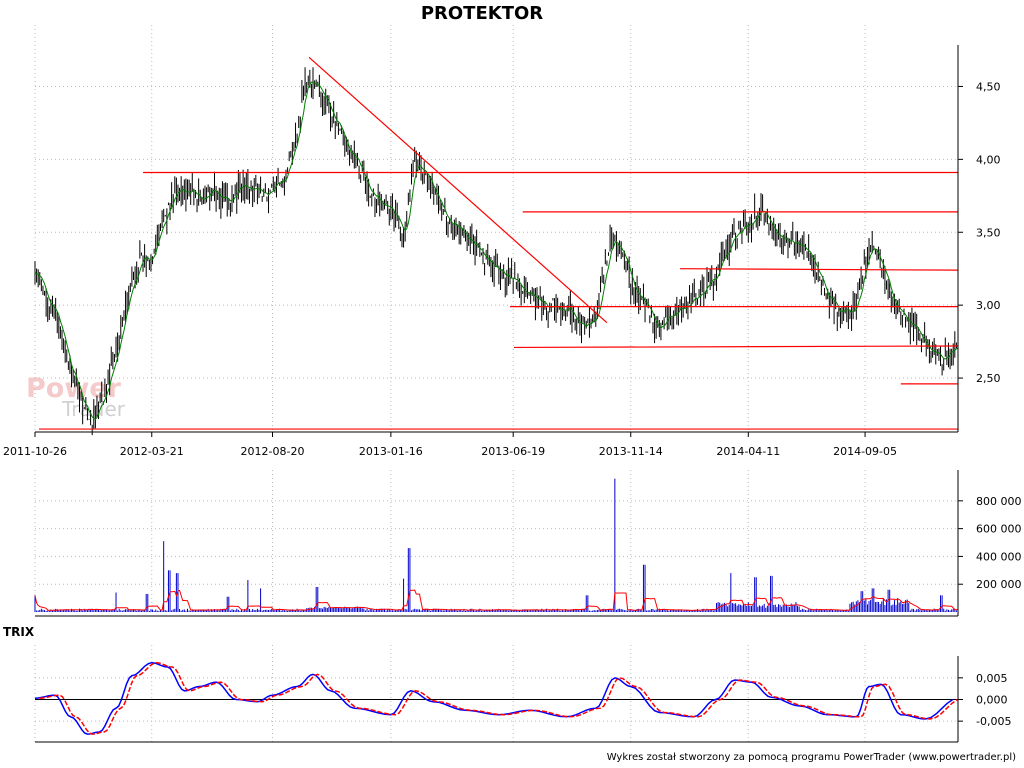 This screenshot has height=768, width=1024. What do you see at coordinates (391, 451) in the screenshot?
I see `price-x-tick-label: 2013-01-16` at bounding box center [391, 451].